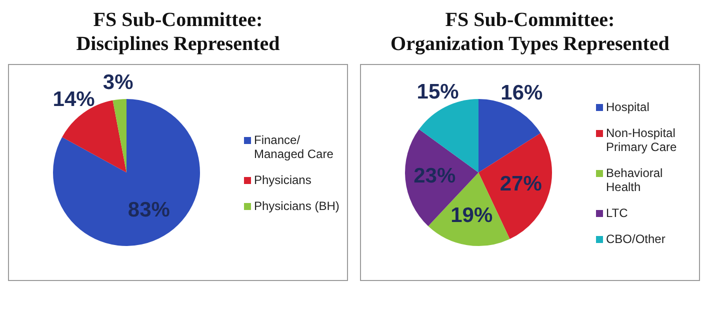 This screenshot has width=720, height=320. What do you see at coordinates (438, 92) in the screenshot?
I see `data-label: 15%` at bounding box center [438, 92].